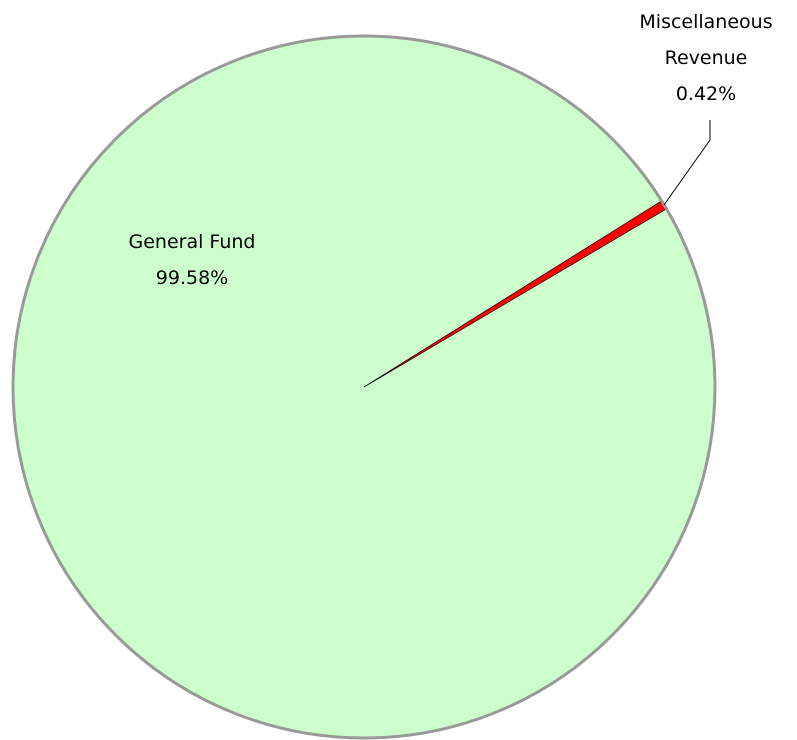  I want to click on slice-name: General Fund, so click(192, 242).